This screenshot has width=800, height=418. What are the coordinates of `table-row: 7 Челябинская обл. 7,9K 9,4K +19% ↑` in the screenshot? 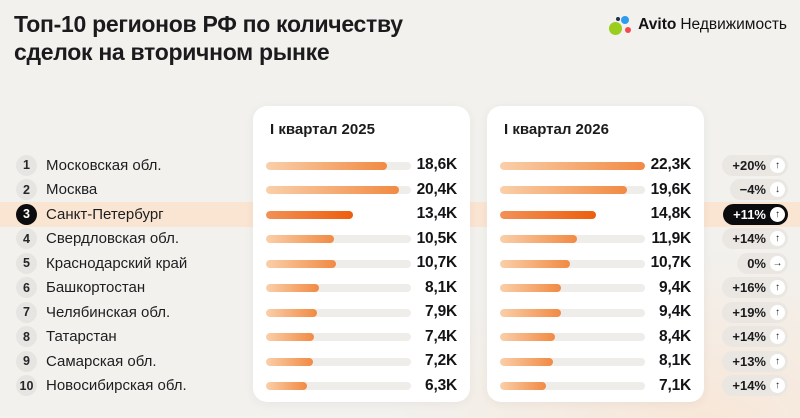 It's located at (400, 312).